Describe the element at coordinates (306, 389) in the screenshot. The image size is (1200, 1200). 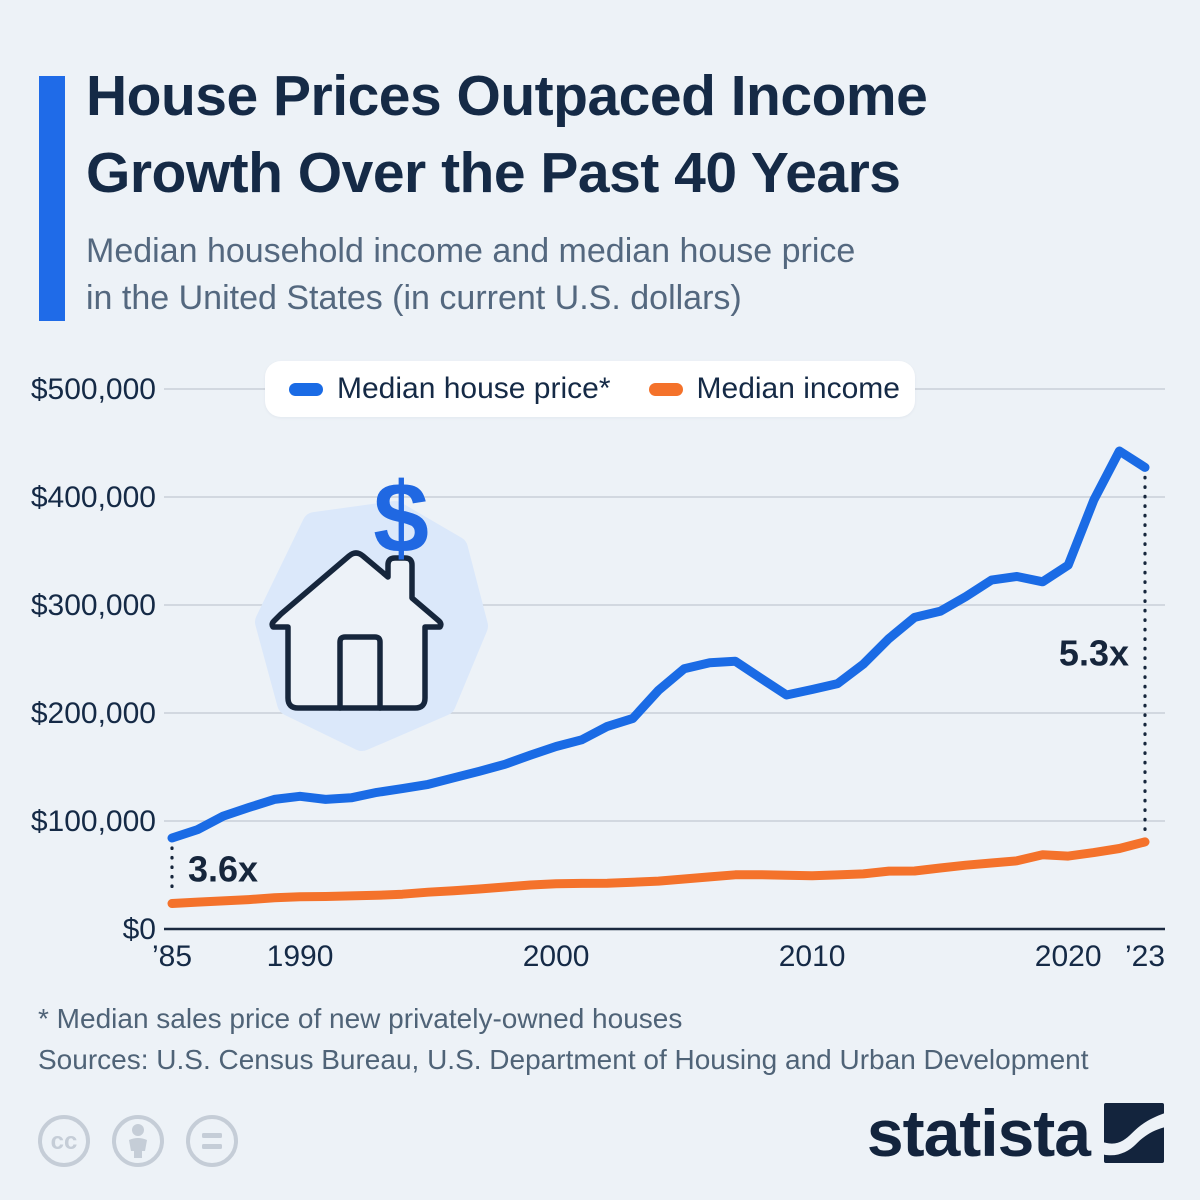
I see `house-price-swatch` at that location.